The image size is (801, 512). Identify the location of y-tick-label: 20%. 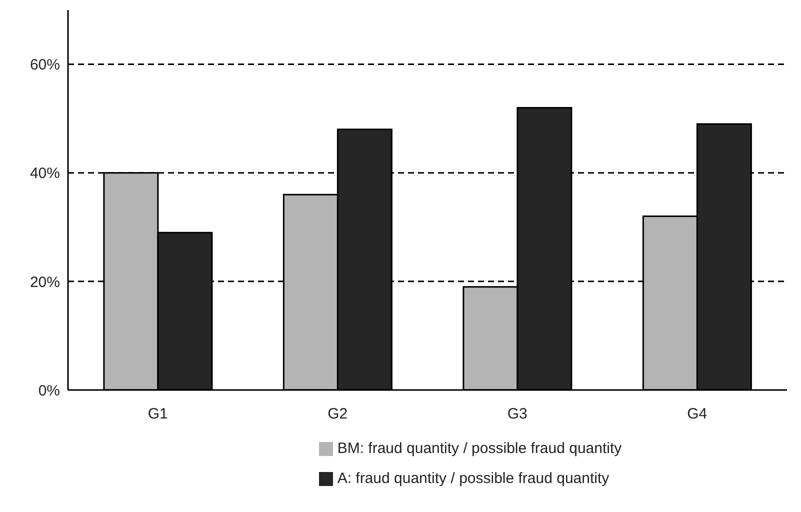
(45, 282).